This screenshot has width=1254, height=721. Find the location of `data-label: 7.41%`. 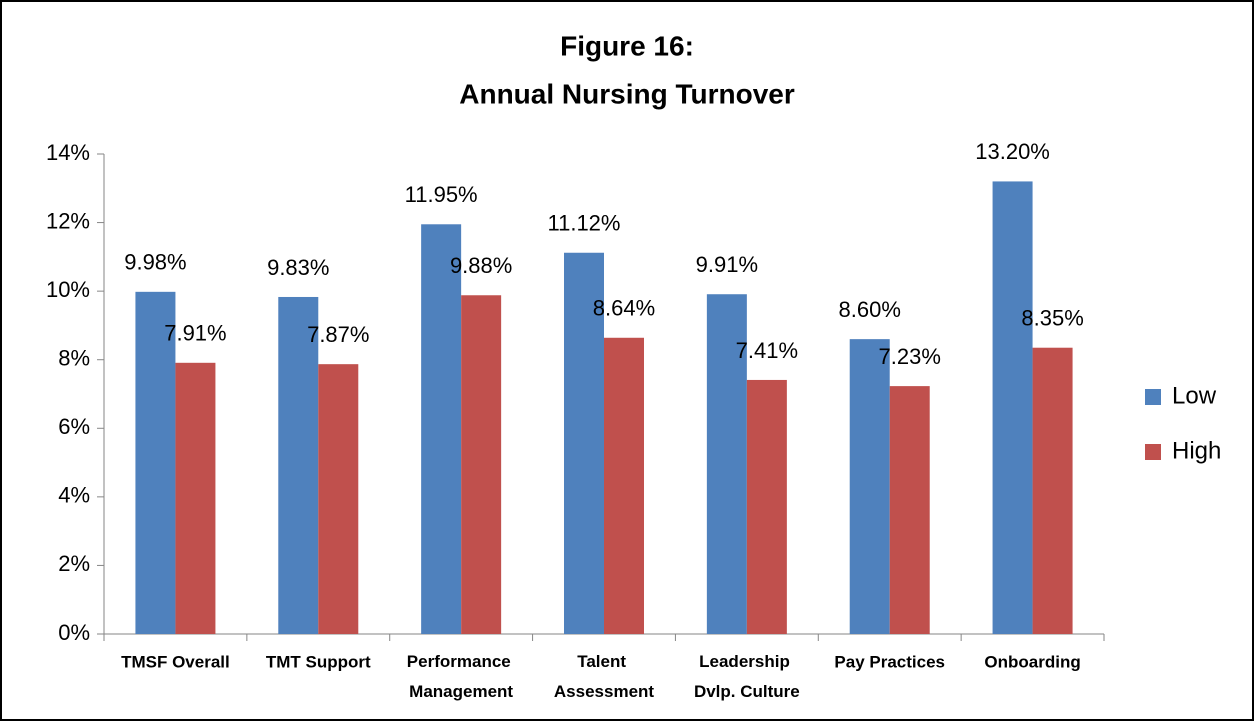

data-label: 7.41% is located at coordinates (767, 350).